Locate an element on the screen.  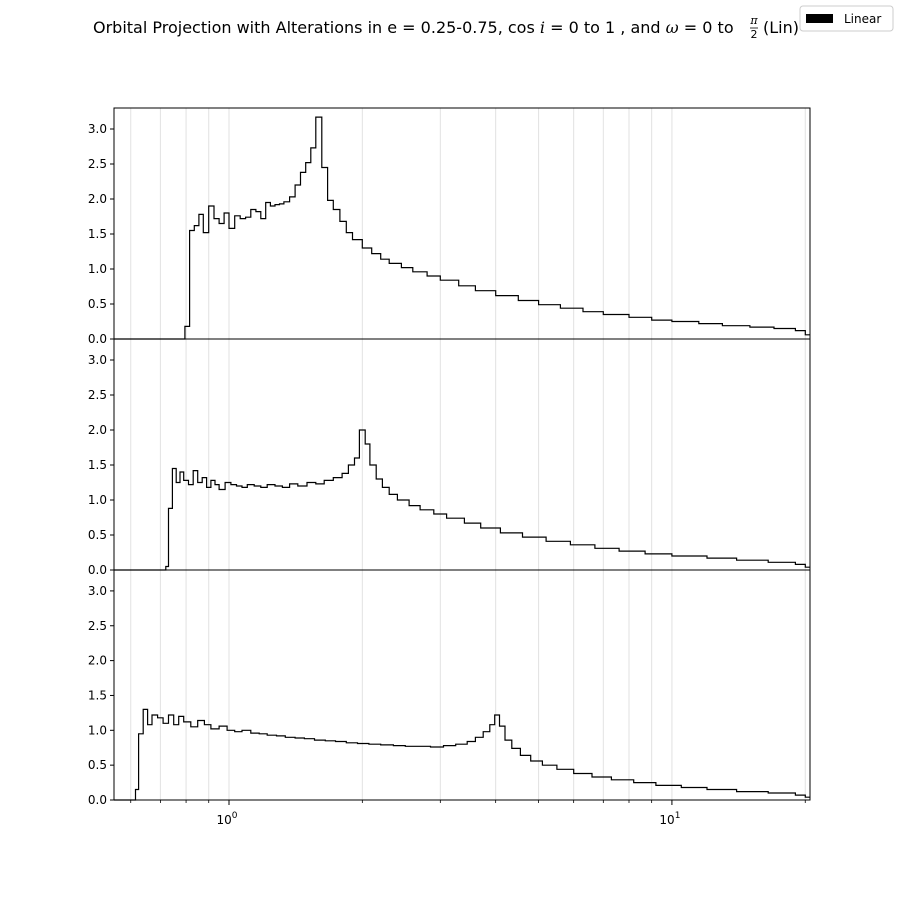
title-mid2: = 0 to is located at coordinates (709, 27).